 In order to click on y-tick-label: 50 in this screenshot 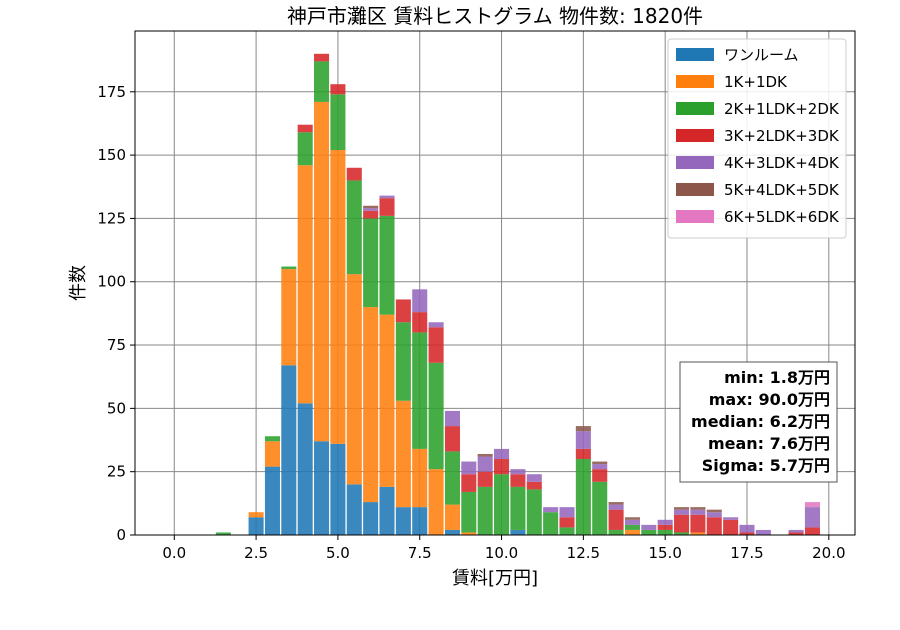, I will do `click(116, 408)`.